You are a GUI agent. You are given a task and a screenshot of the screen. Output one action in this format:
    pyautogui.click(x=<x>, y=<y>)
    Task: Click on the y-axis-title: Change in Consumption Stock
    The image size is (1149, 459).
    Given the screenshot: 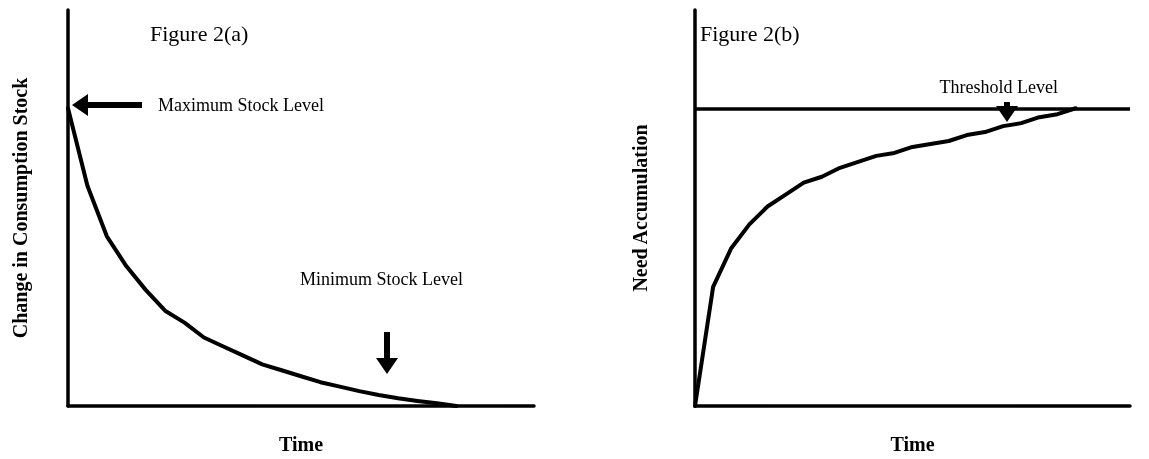 What is the action you would take?
    pyautogui.click(x=20, y=207)
    